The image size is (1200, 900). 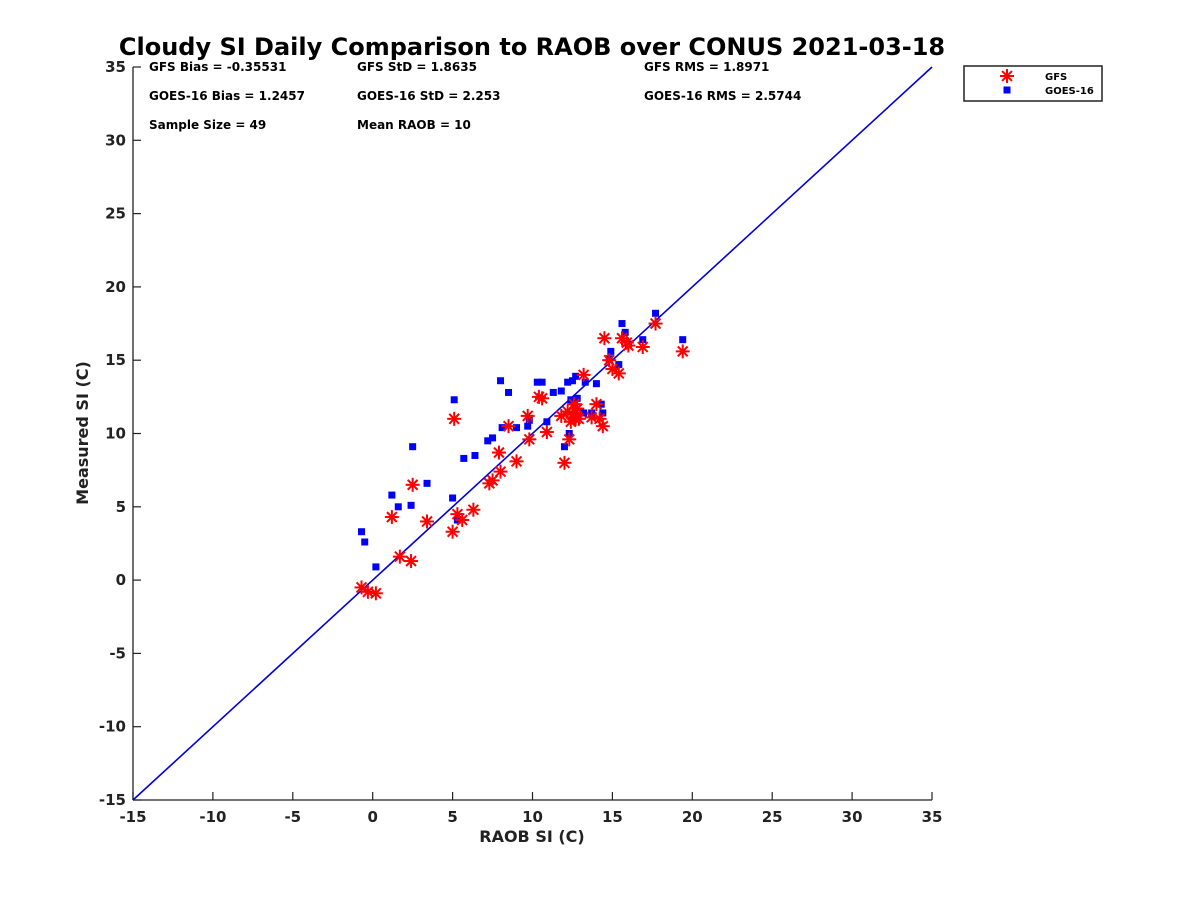 I want to click on stat-text: GFS RMS = 1.8971, so click(x=706, y=67).